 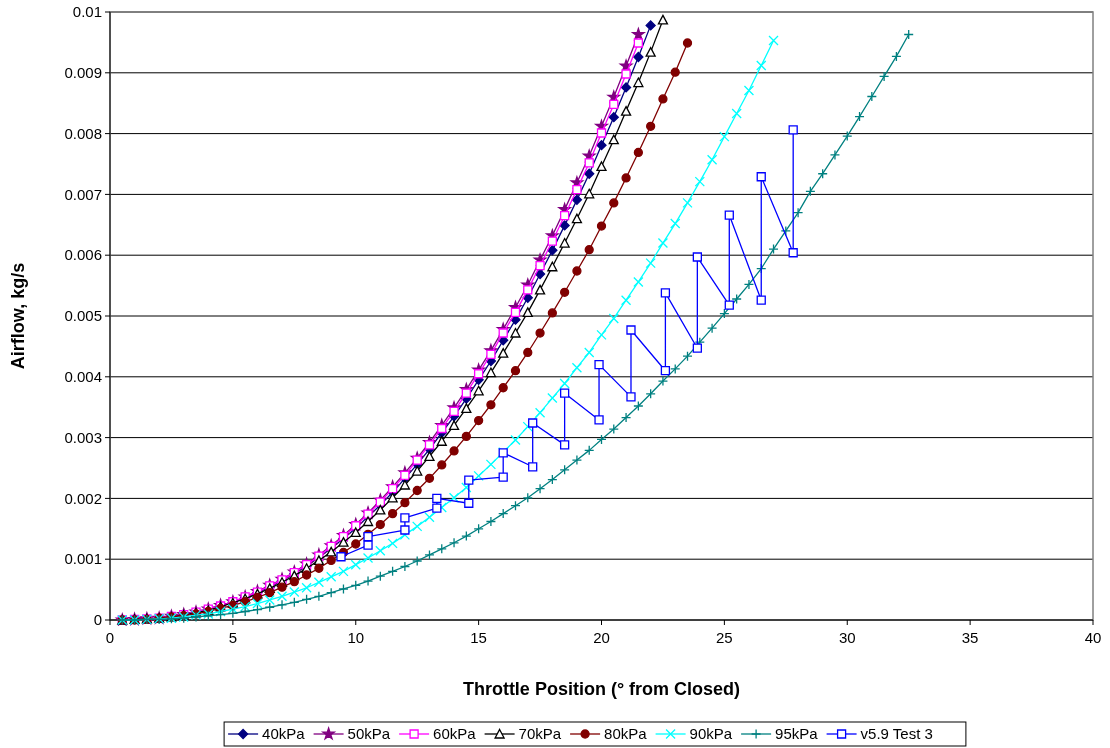 What do you see at coordinates (83, 133) in the screenshot?
I see `y-tick-label: 0.008` at bounding box center [83, 133].